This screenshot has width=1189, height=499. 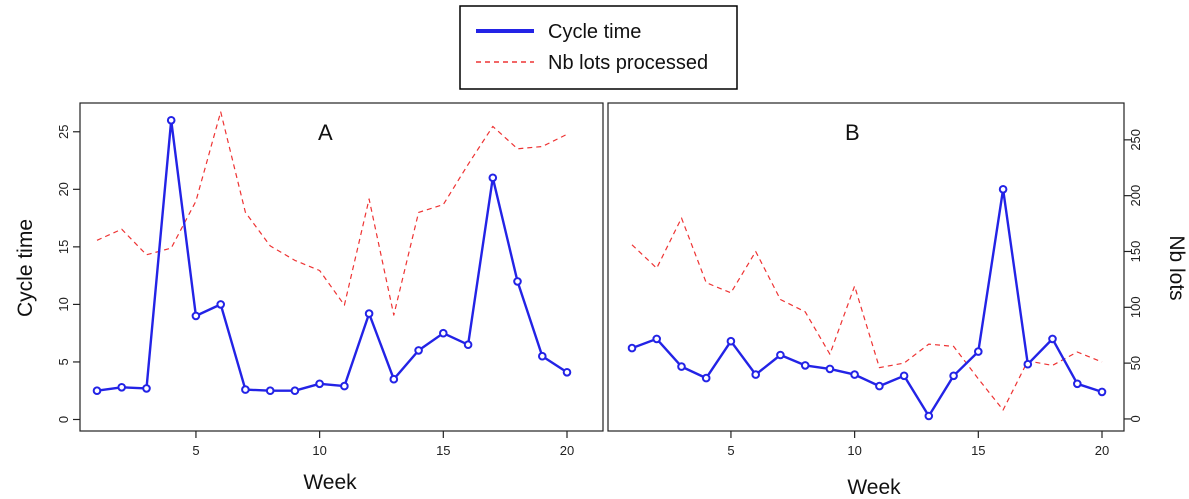 I want to click on panel-b-y2-tick-label-50: 50, so click(x=1135, y=363).